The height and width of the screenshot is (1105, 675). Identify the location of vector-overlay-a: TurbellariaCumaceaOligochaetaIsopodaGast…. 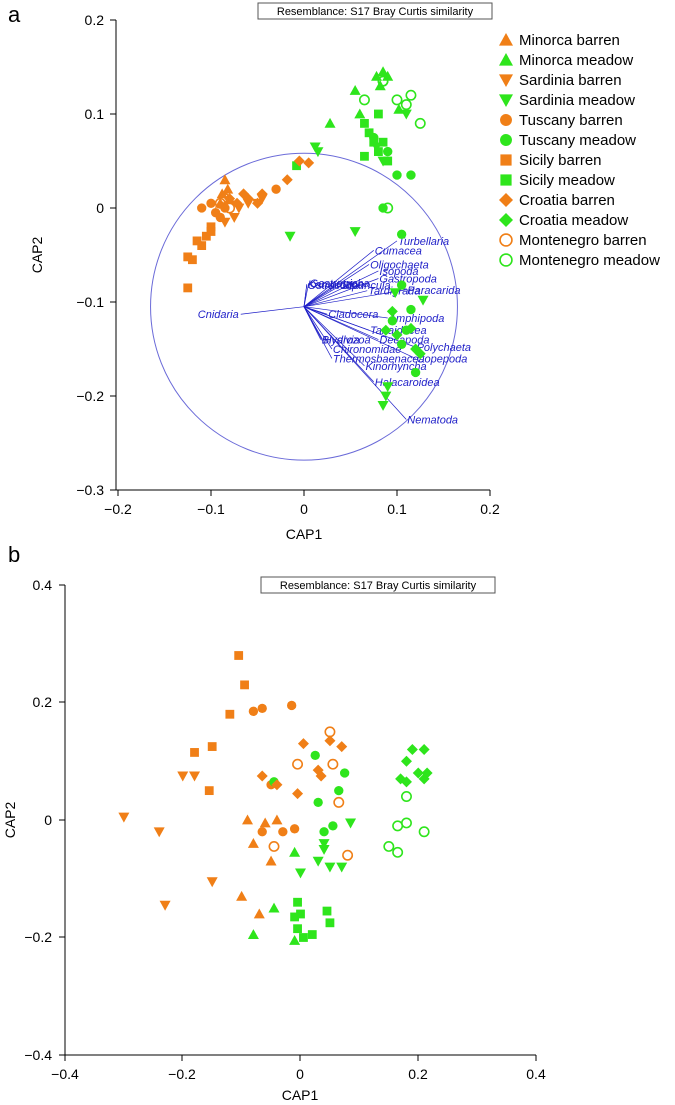
(310, 306).